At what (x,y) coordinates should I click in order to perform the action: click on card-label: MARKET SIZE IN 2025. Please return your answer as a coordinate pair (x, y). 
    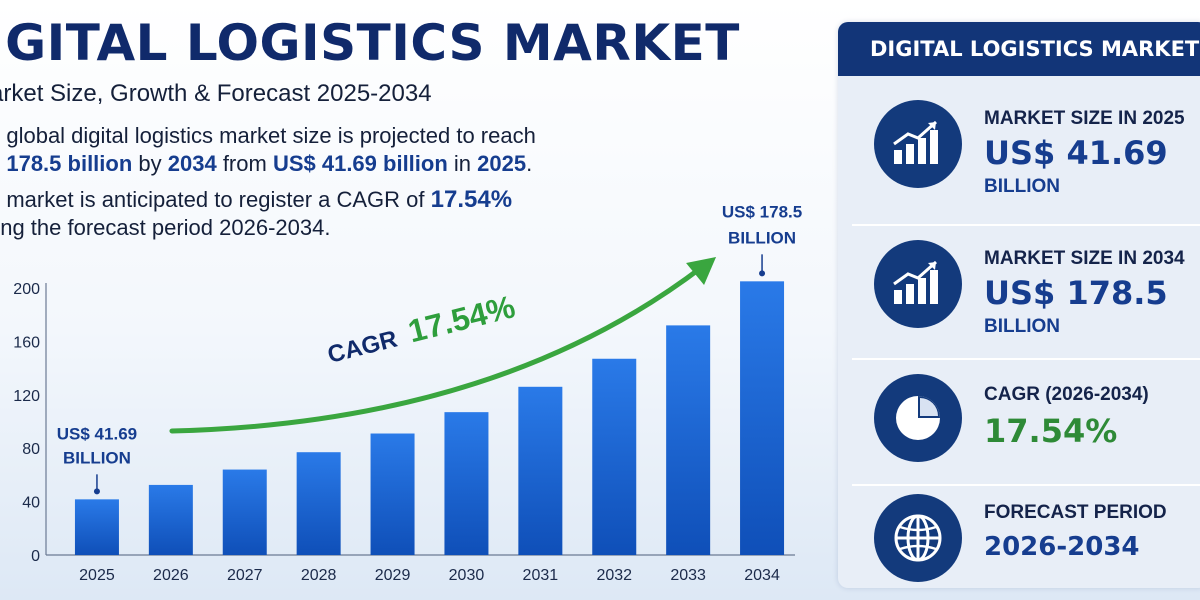
    Looking at the image, I should click on (1084, 118).